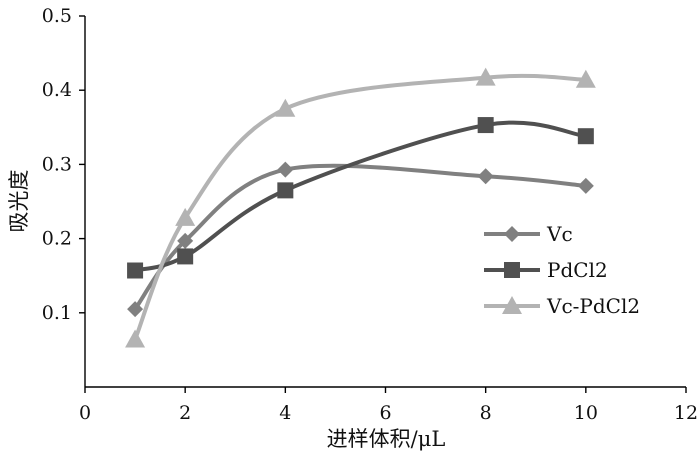  I want to click on x-tick-label: 2, so click(185, 413).